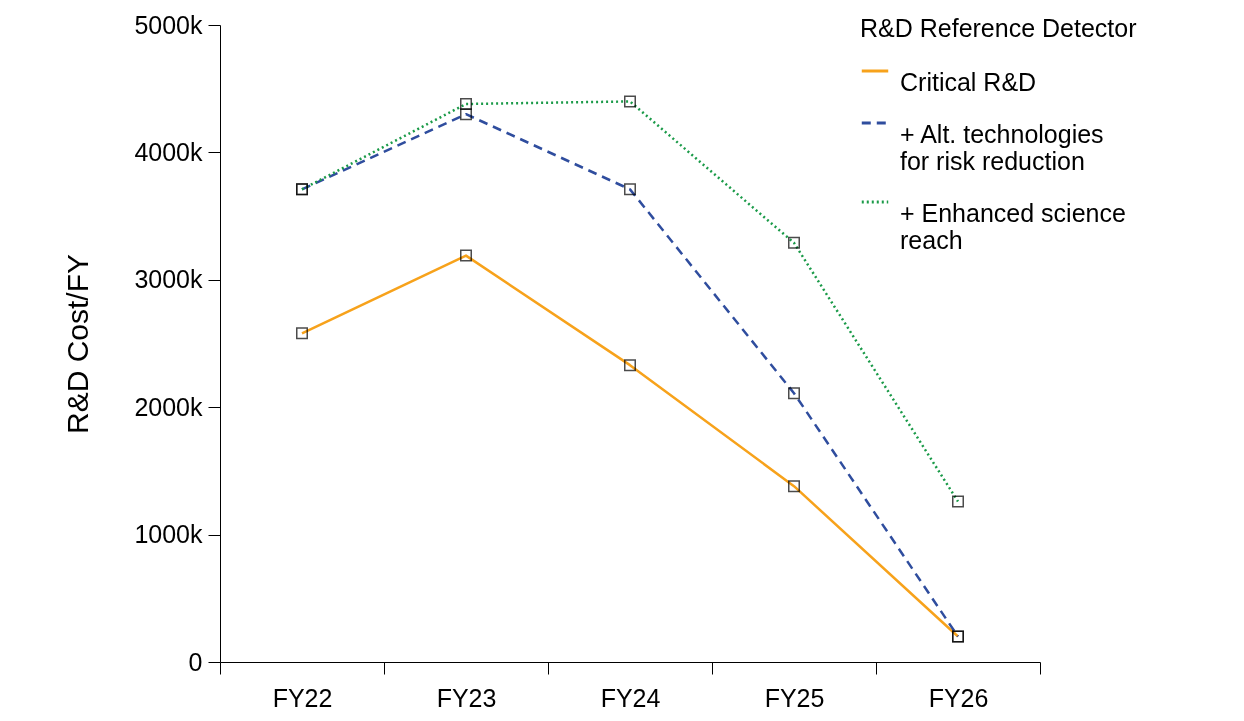 The height and width of the screenshot is (721, 1244). I want to click on y-tick-label: 3000k, so click(168, 279).